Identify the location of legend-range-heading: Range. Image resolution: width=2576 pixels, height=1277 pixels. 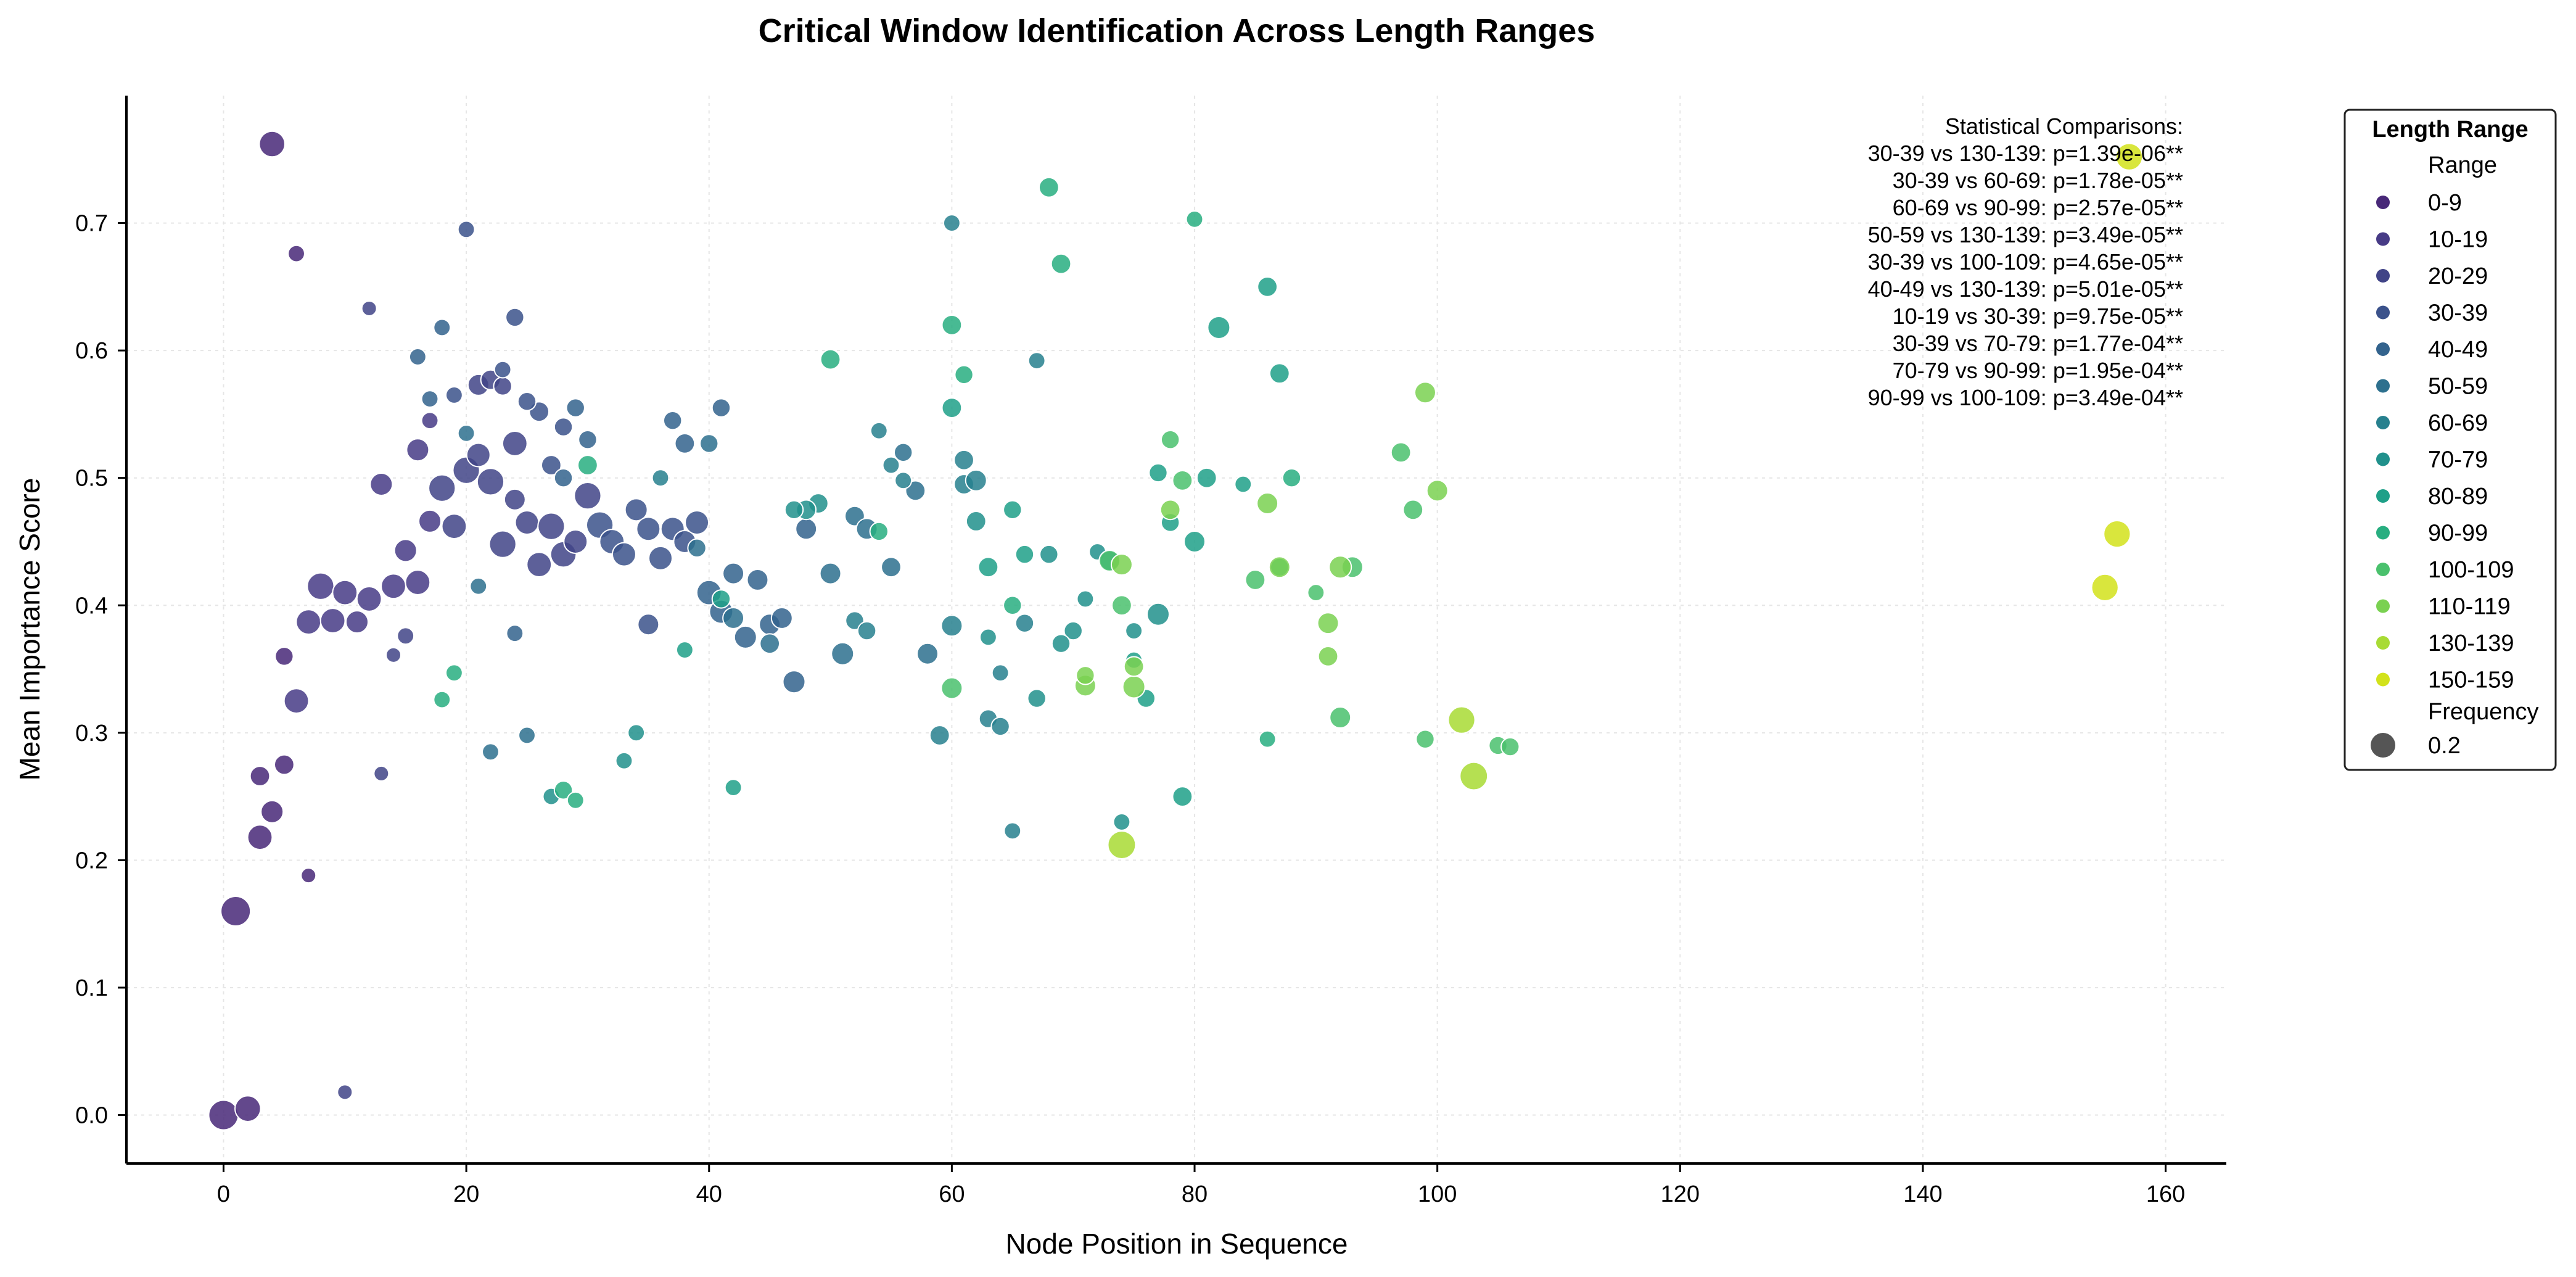
(2462, 165).